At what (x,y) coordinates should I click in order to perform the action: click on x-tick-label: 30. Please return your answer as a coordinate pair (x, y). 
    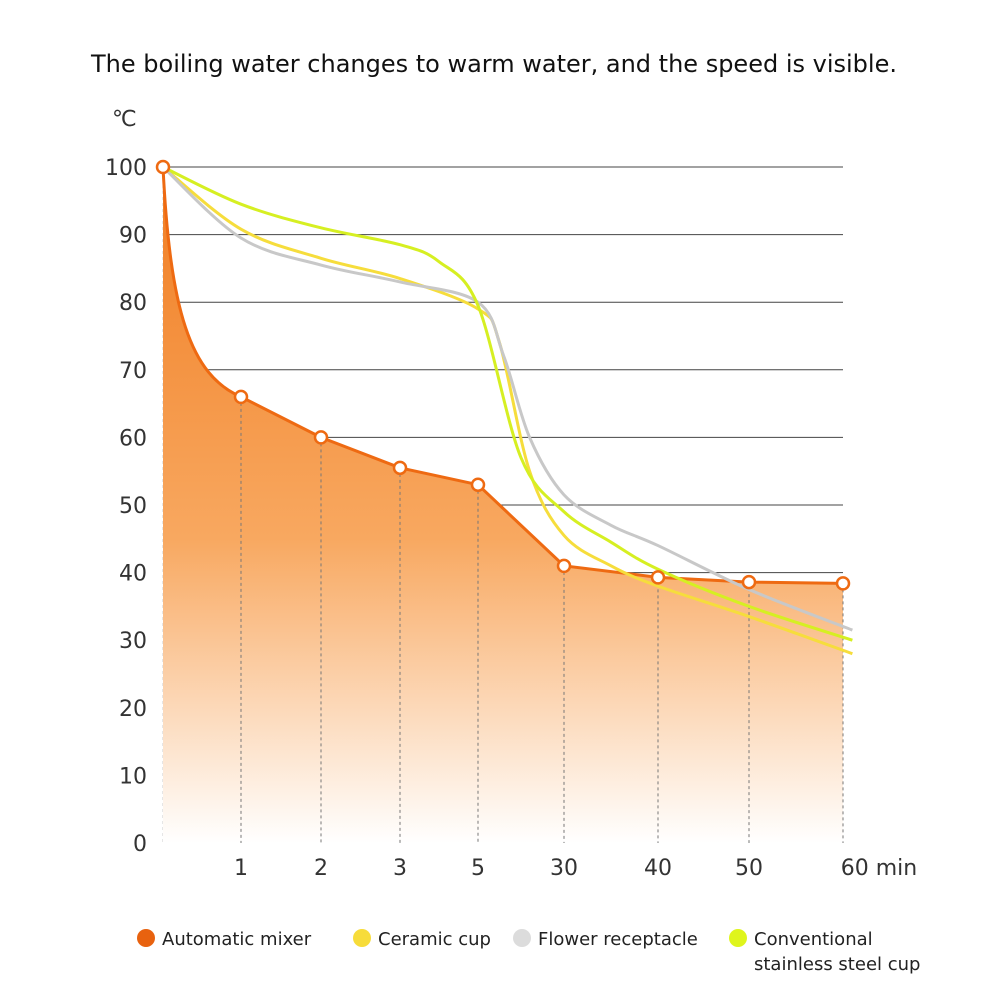
    Looking at the image, I should click on (564, 868).